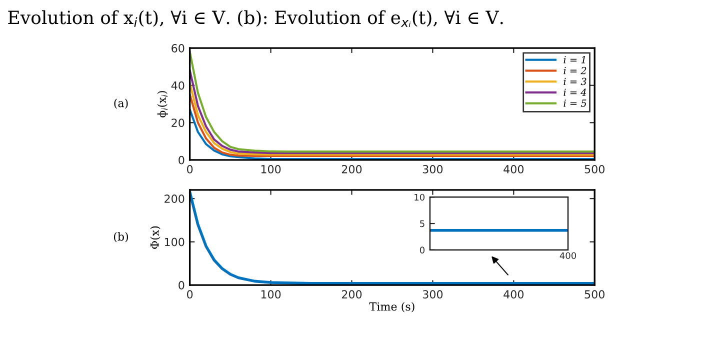 Image resolution: width=719 pixels, height=341 pixels. What do you see at coordinates (177, 85) in the screenshot?
I see `y-tick-label: 40` at bounding box center [177, 85].